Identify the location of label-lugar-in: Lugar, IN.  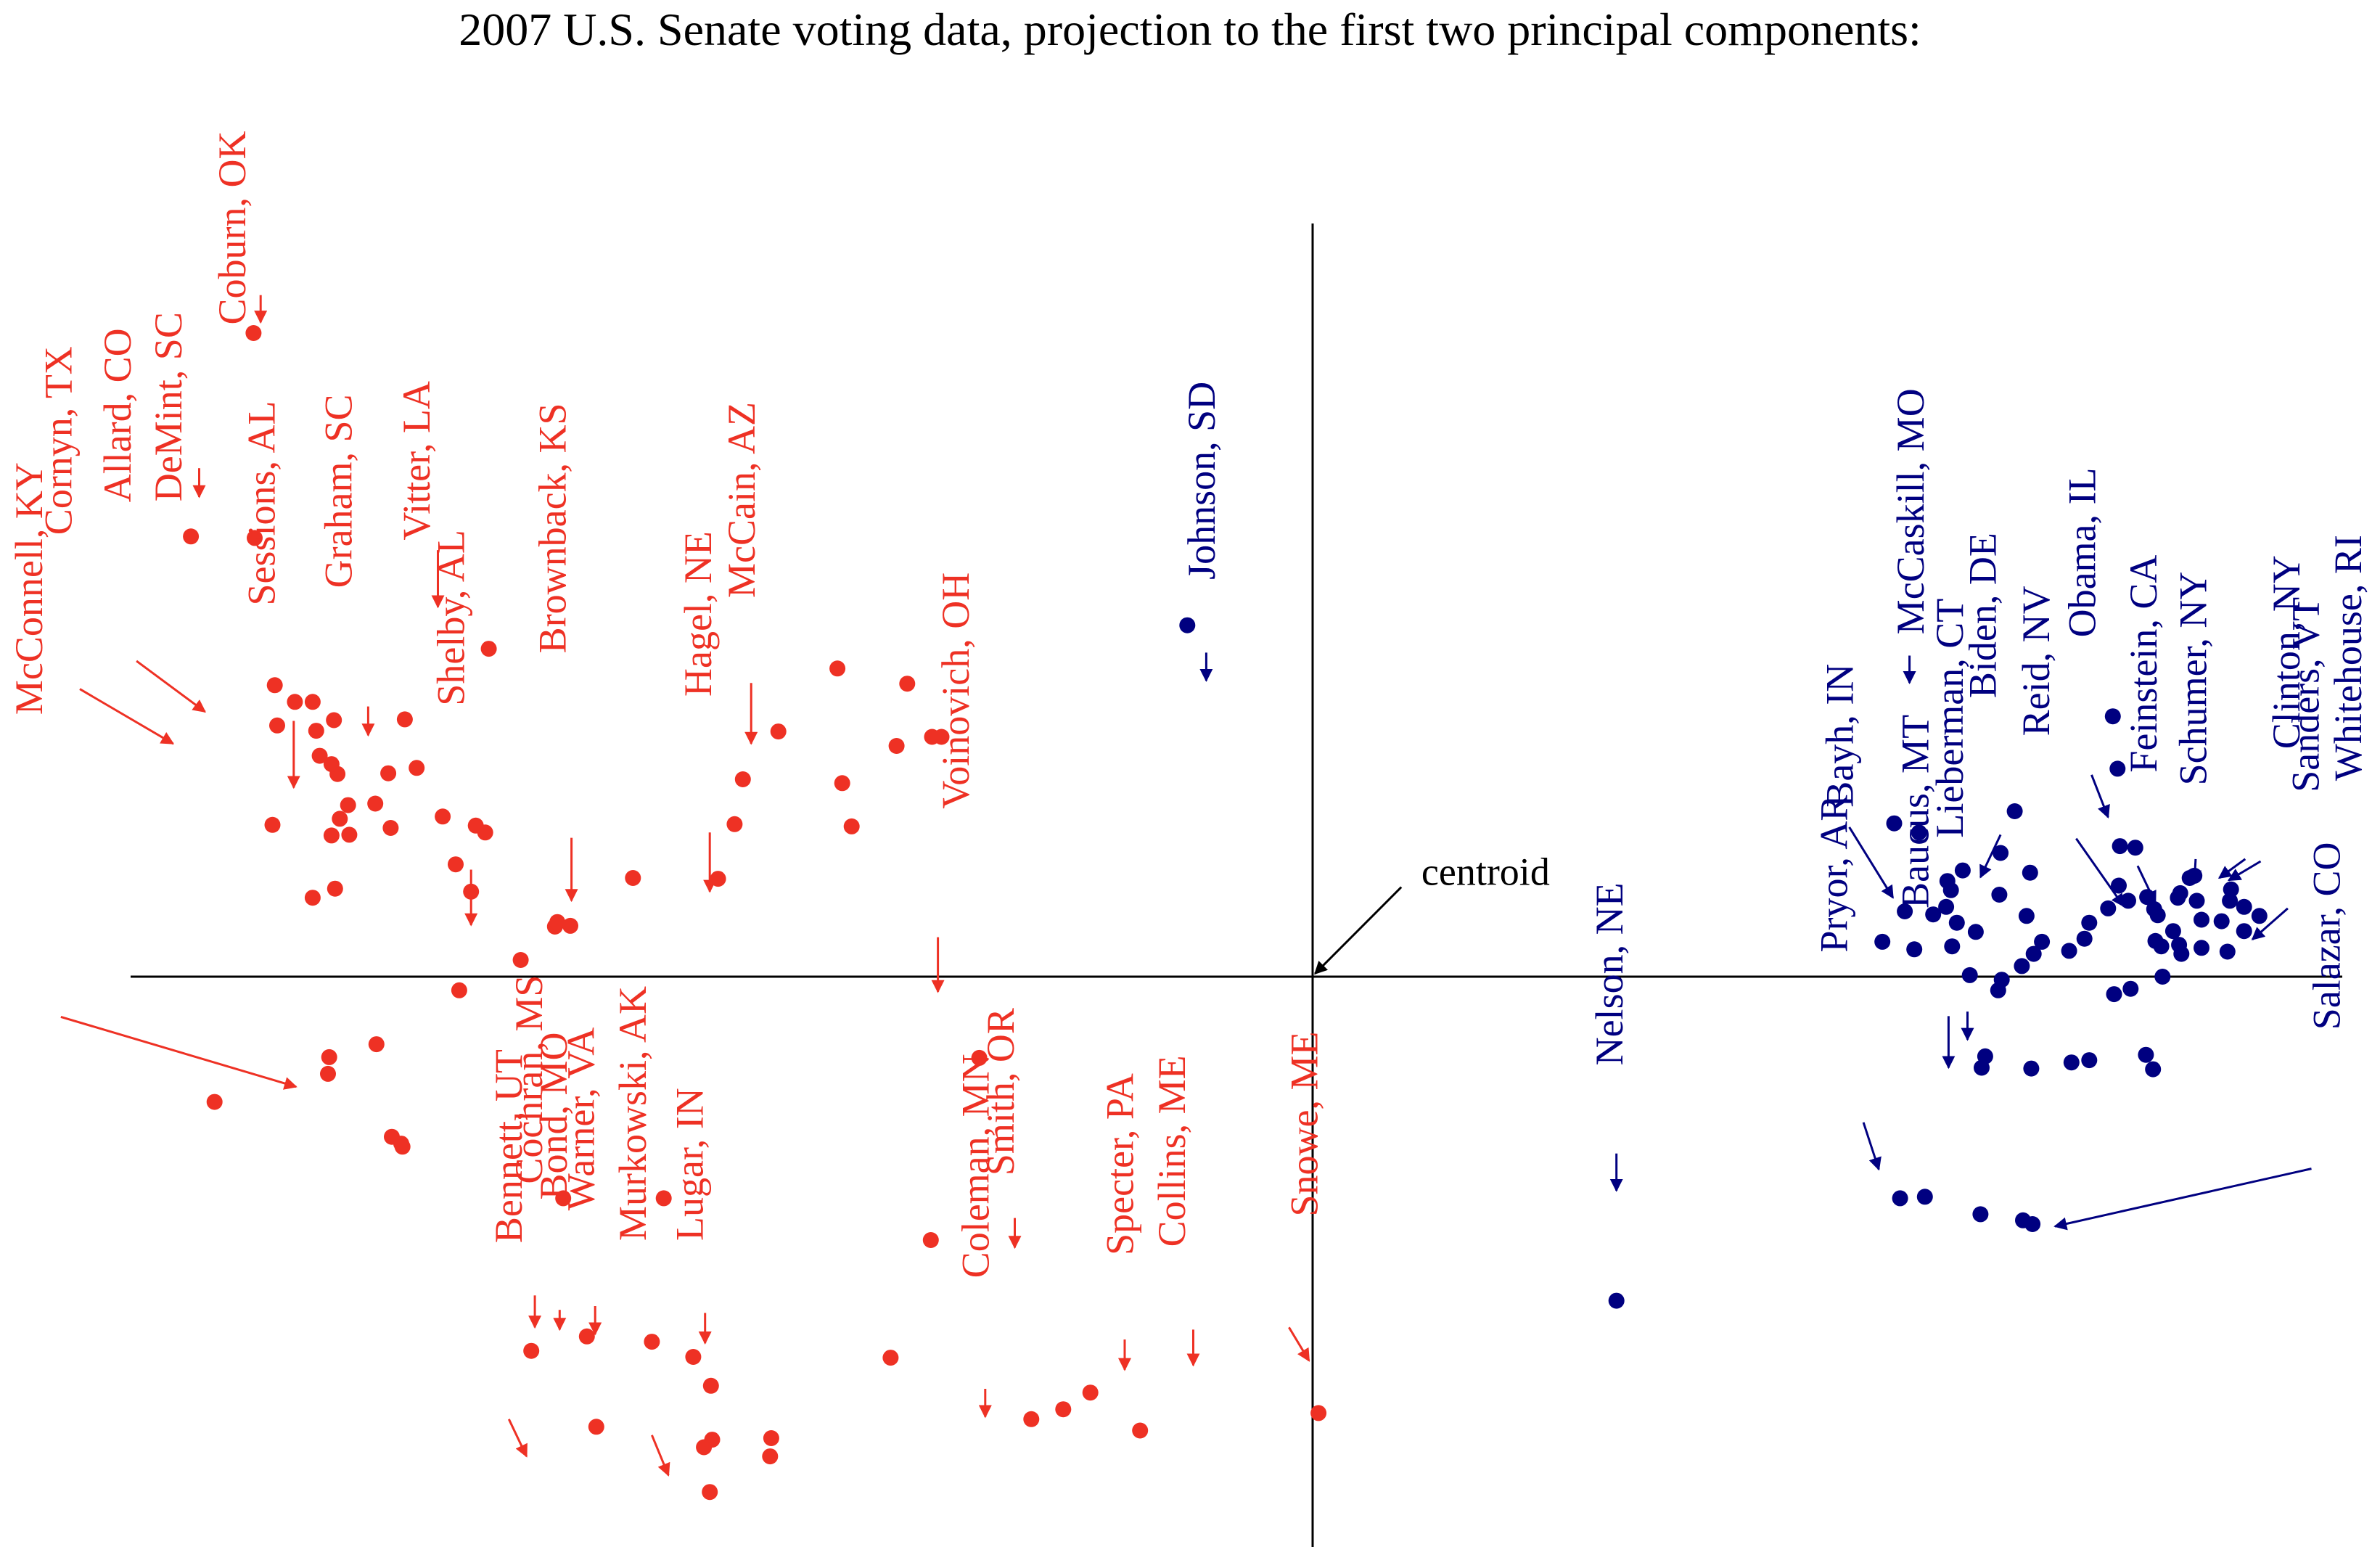
(689, 1164).